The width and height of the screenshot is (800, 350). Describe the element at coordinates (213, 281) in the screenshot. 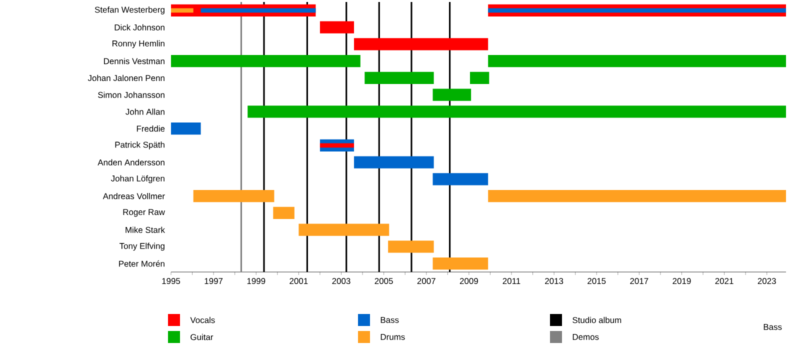

I see `x-tick-label: 1997` at that location.